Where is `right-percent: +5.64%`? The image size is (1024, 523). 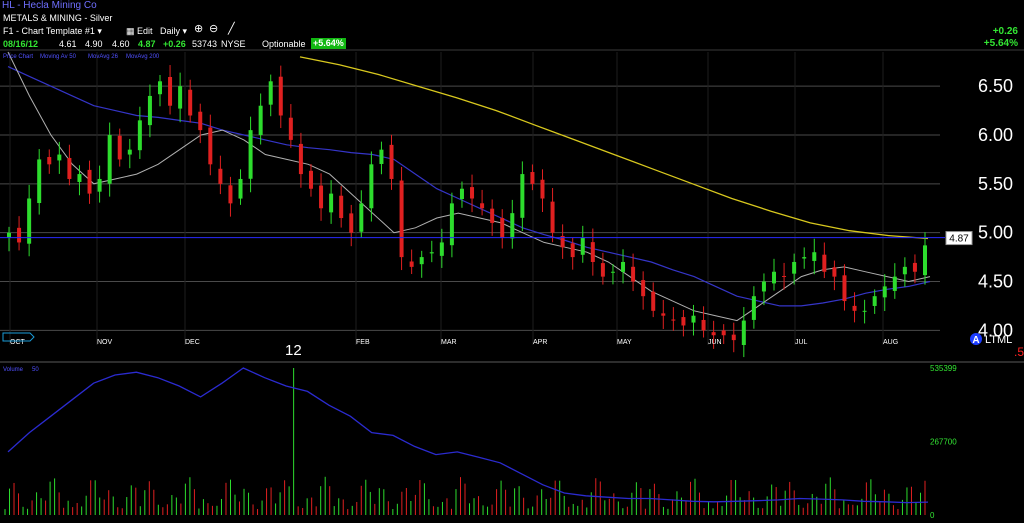 right-percent: +5.64% is located at coordinates (1000, 43).